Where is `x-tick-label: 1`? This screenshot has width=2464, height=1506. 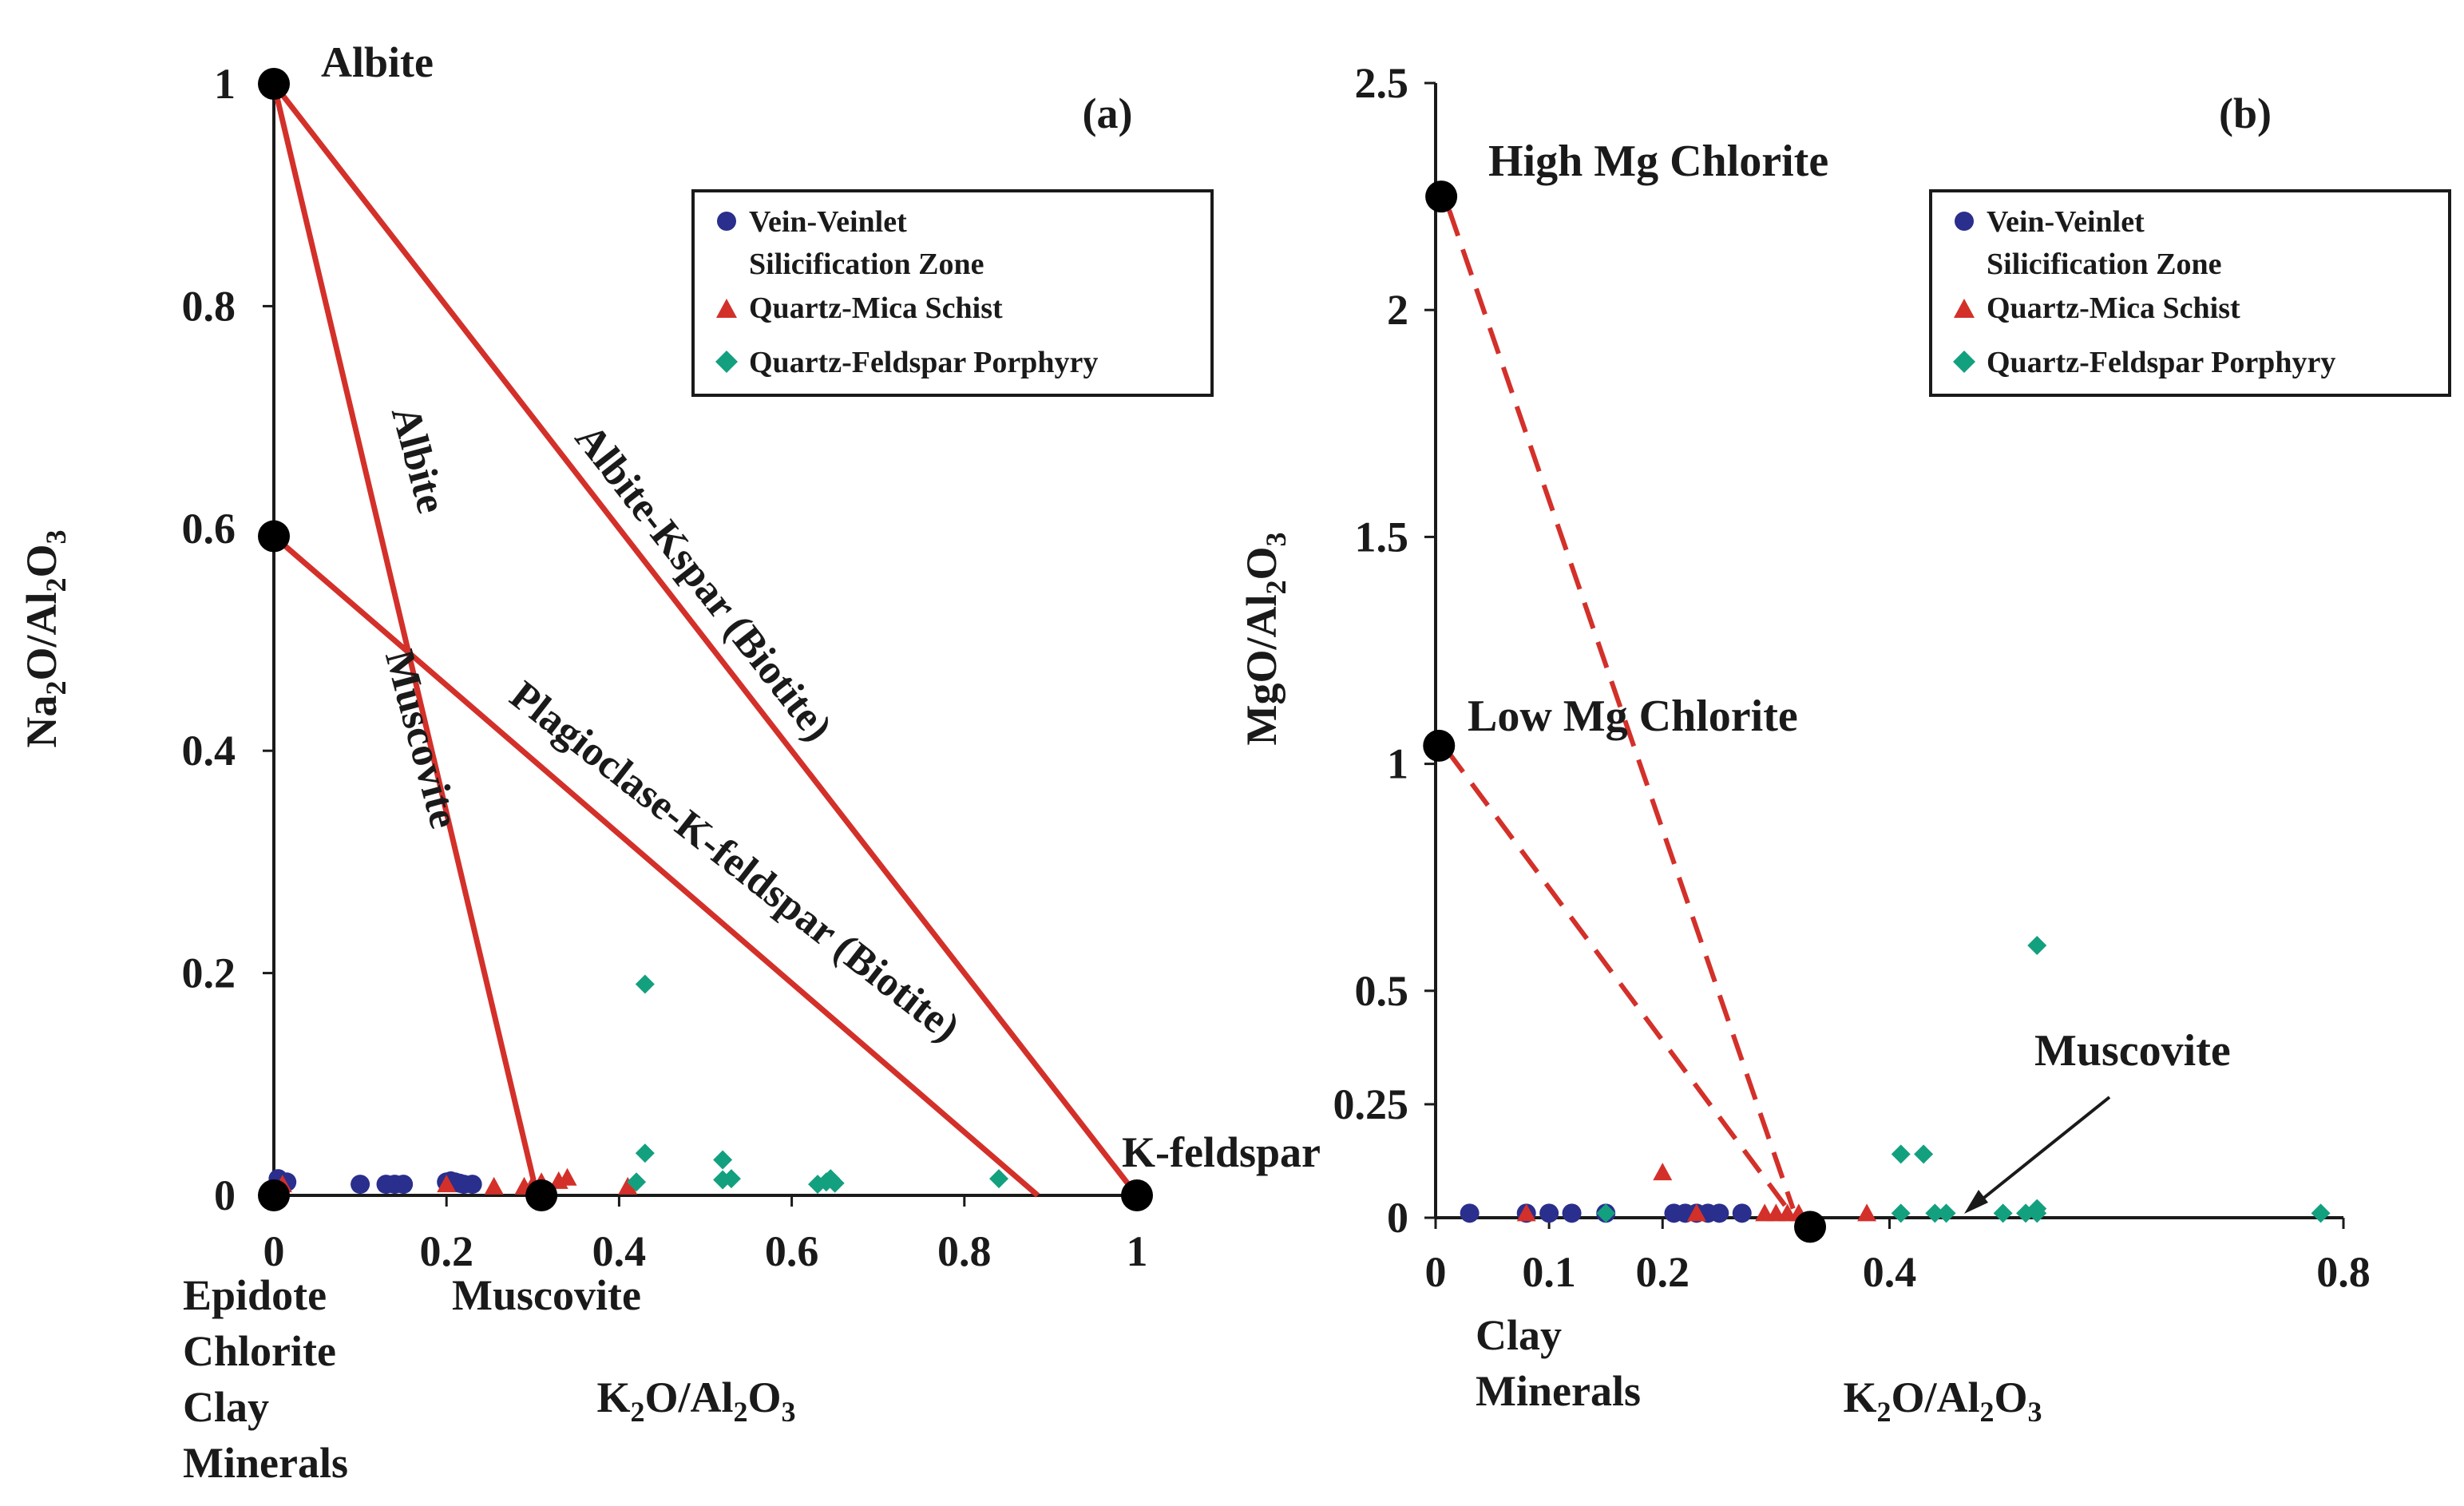 x-tick-label: 1 is located at coordinates (1137, 1251).